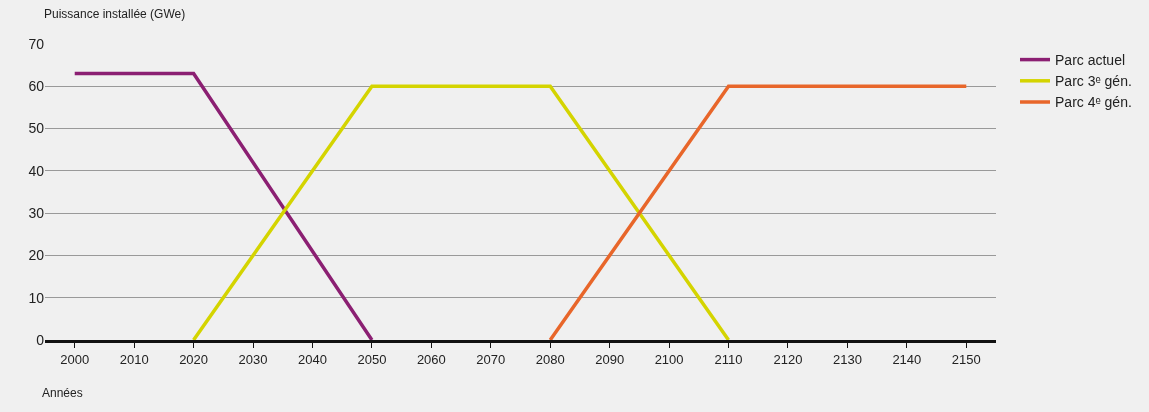 The image size is (1149, 412). I want to click on legend-label: Parc actuel, so click(1090, 60).